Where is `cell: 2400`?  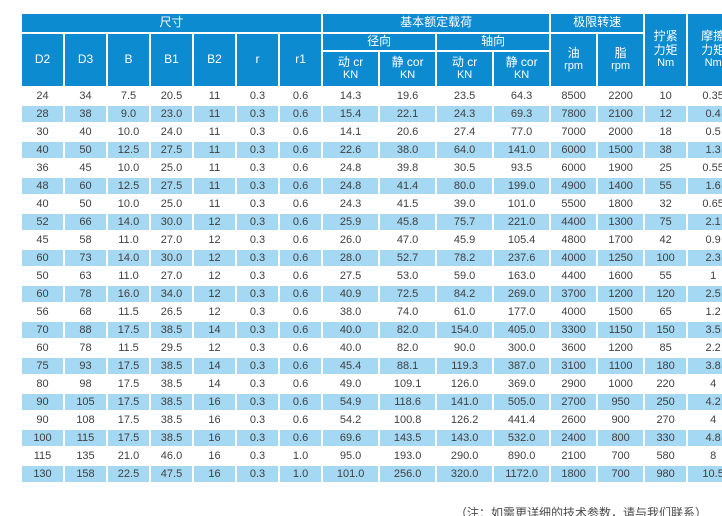 cell: 2400 is located at coordinates (574, 437).